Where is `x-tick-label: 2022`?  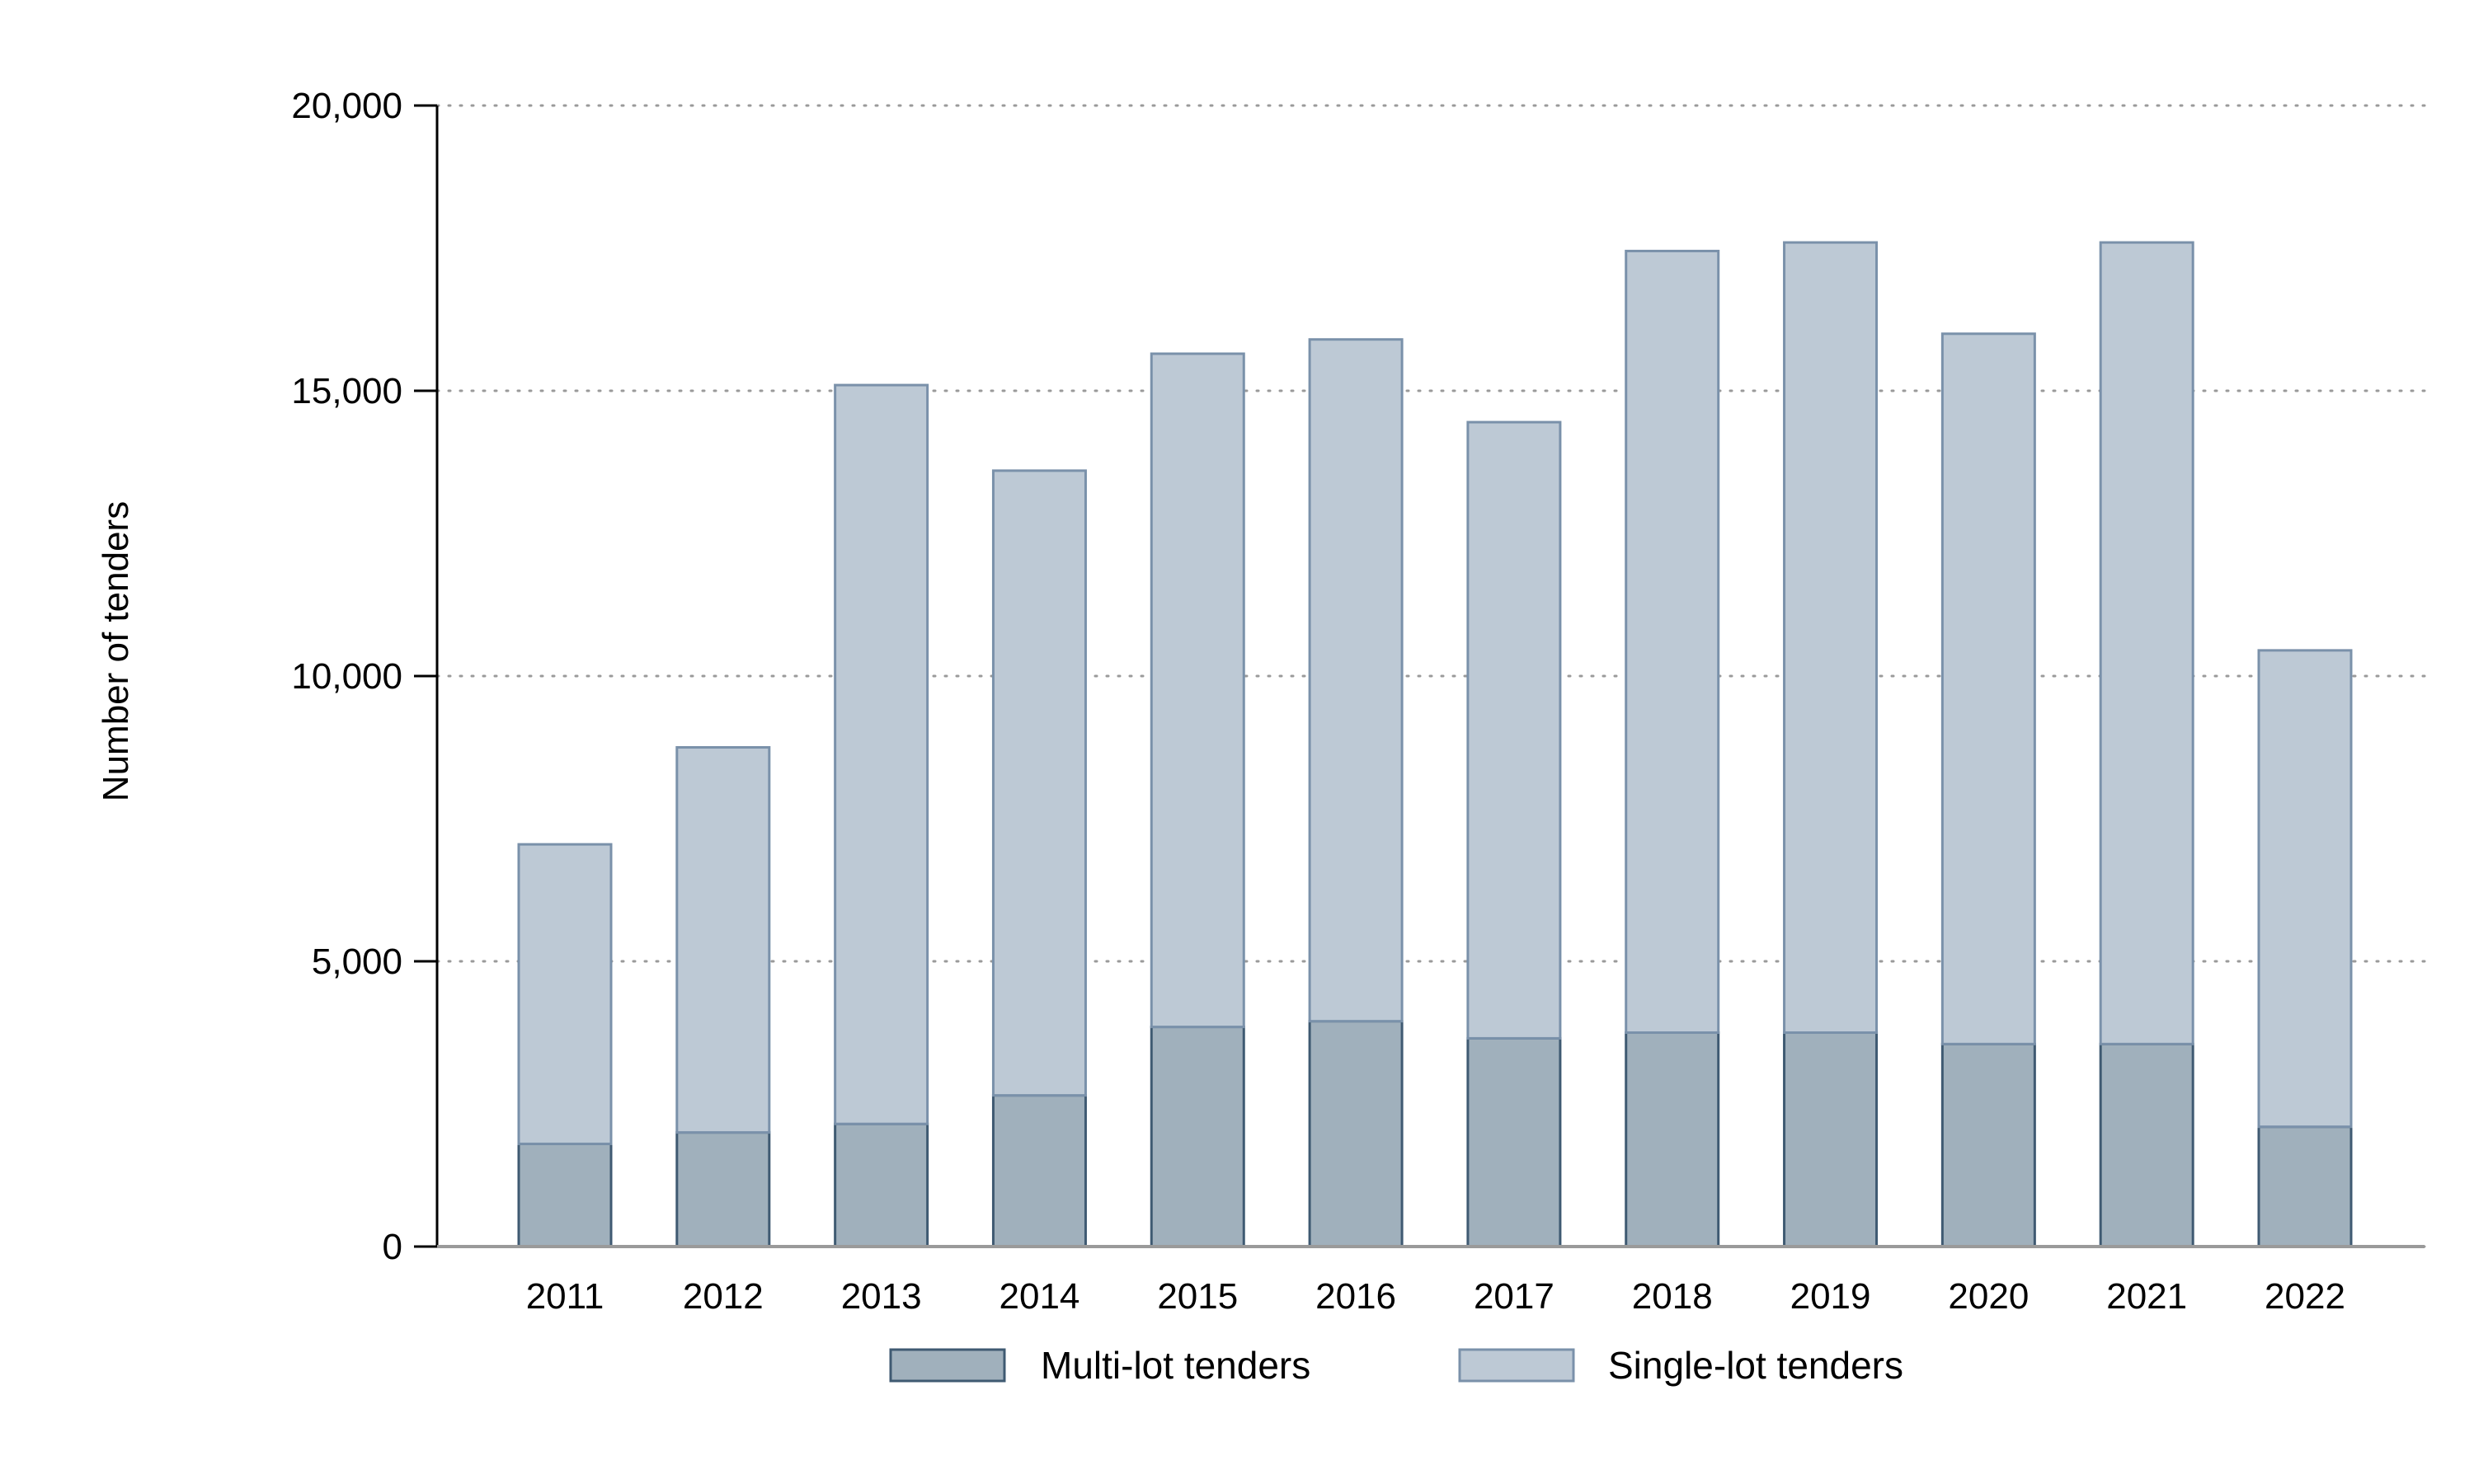 x-tick-label: 2022 is located at coordinates (2305, 1296).